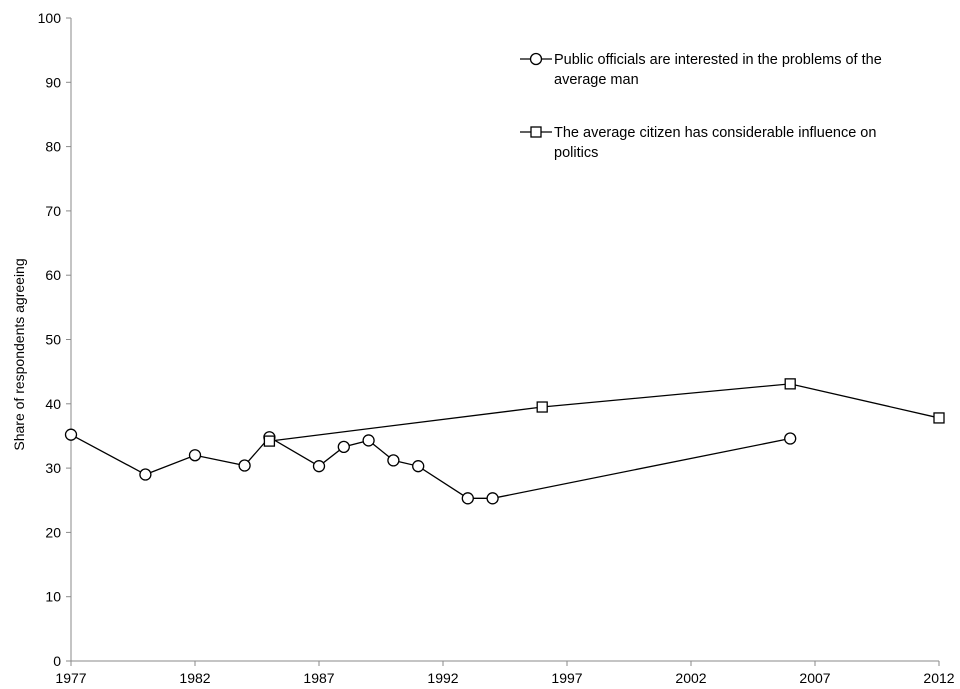  Describe the element at coordinates (442, 678) in the screenshot. I see `x-tick-label: 1992` at that location.